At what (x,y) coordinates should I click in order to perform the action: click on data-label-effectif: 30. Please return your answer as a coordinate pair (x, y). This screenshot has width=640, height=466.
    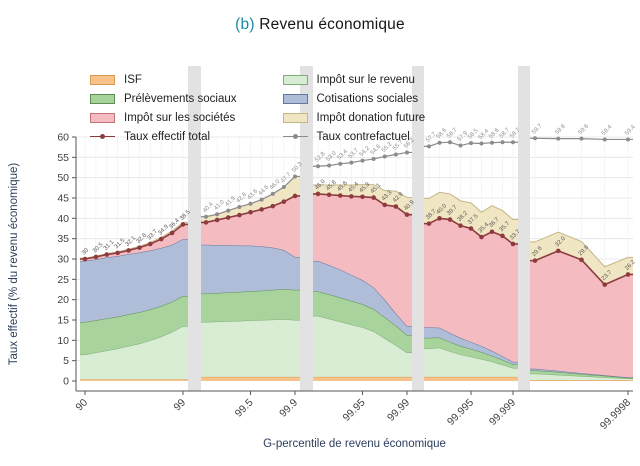
    Looking at the image, I should click on (85, 251).